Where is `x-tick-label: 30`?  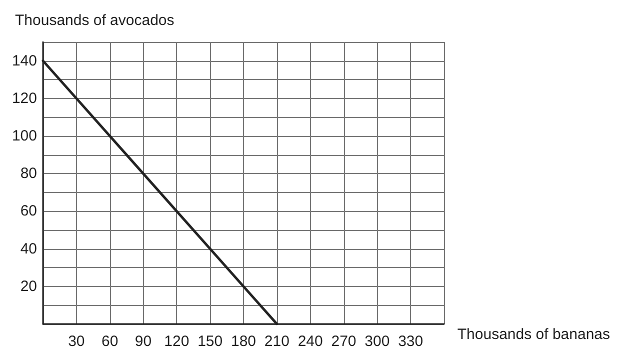 x-tick-label: 30 is located at coordinates (76, 341).